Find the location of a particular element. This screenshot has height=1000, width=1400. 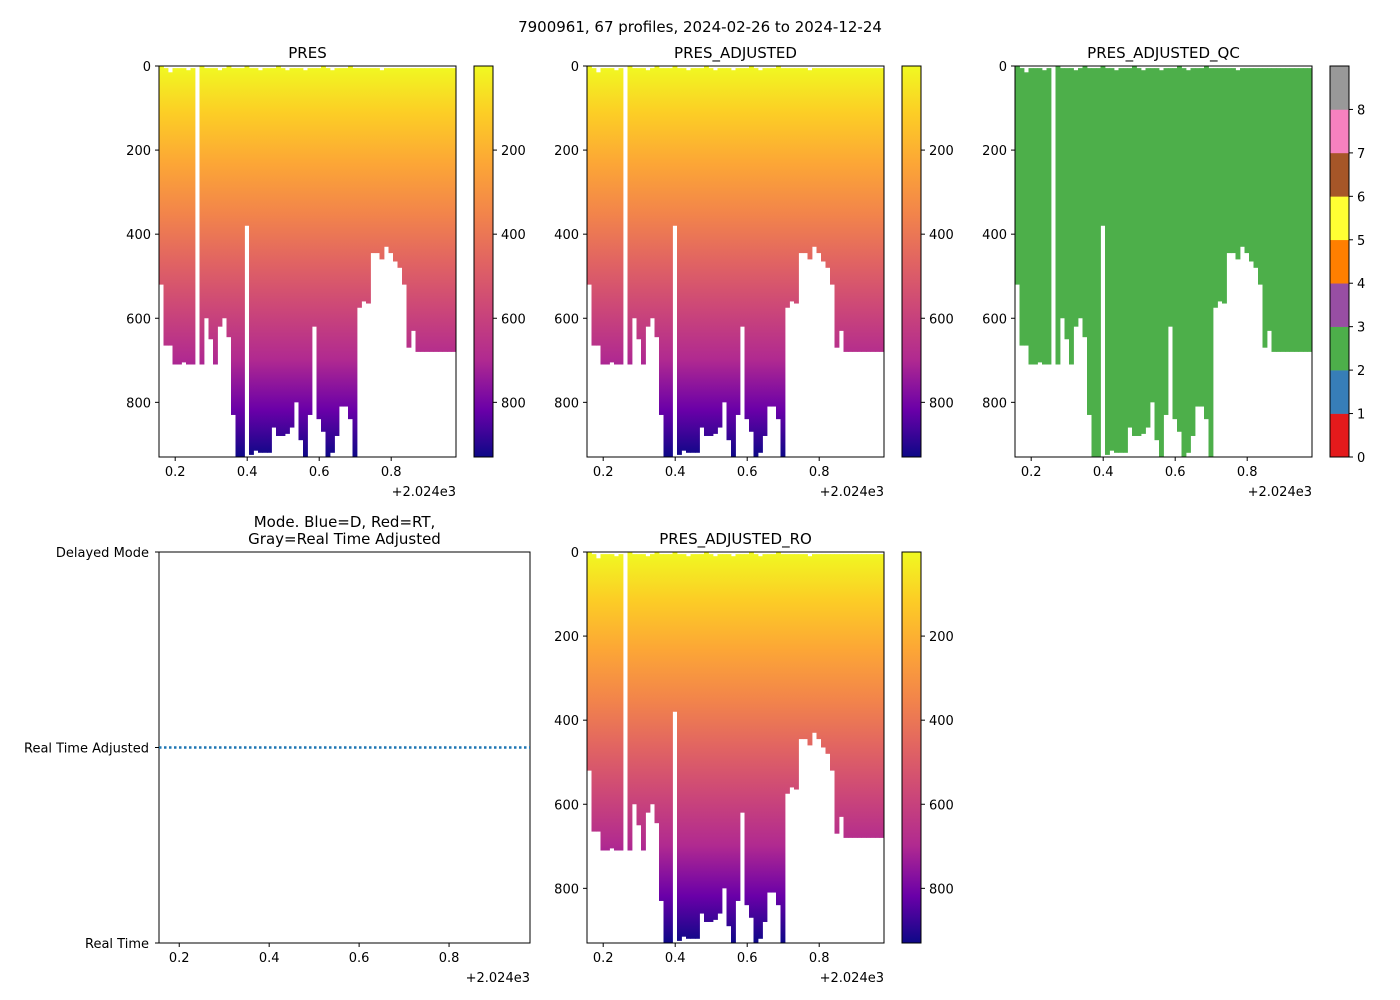

panel-title: PRES_ADJUSTED_RO is located at coordinates (735, 539).